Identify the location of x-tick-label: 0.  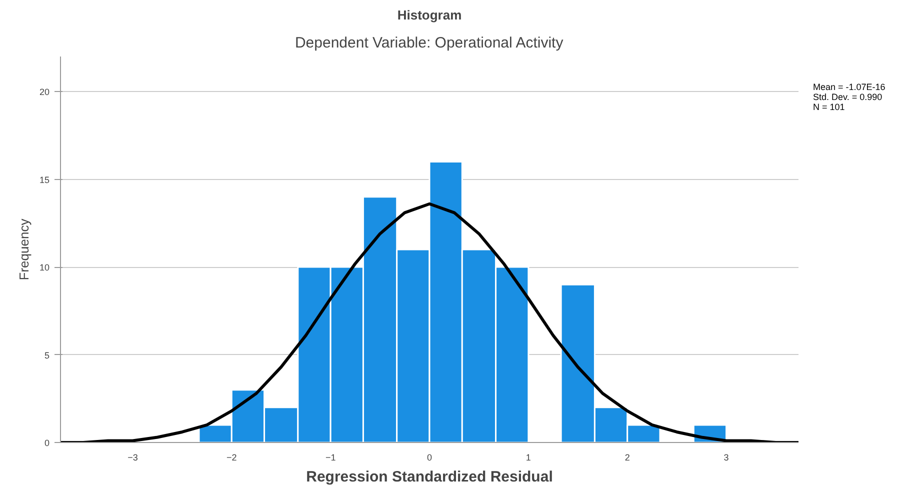
(429, 457).